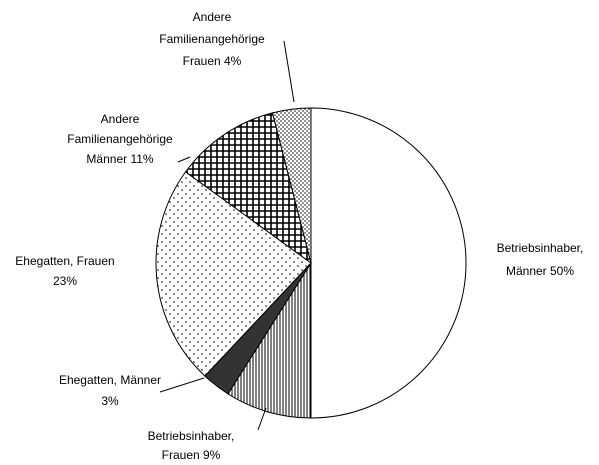 The image size is (599, 465). Describe the element at coordinates (119, 159) in the screenshot. I see `slice-label: Männer 11%` at that location.